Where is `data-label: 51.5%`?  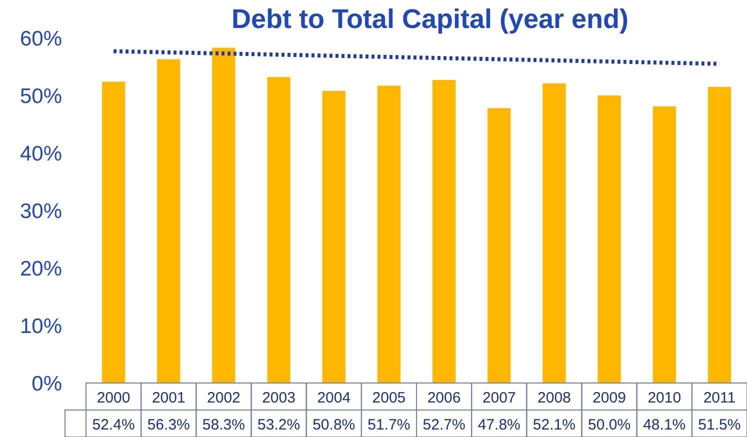
data-label: 51.5% is located at coordinates (719, 425).